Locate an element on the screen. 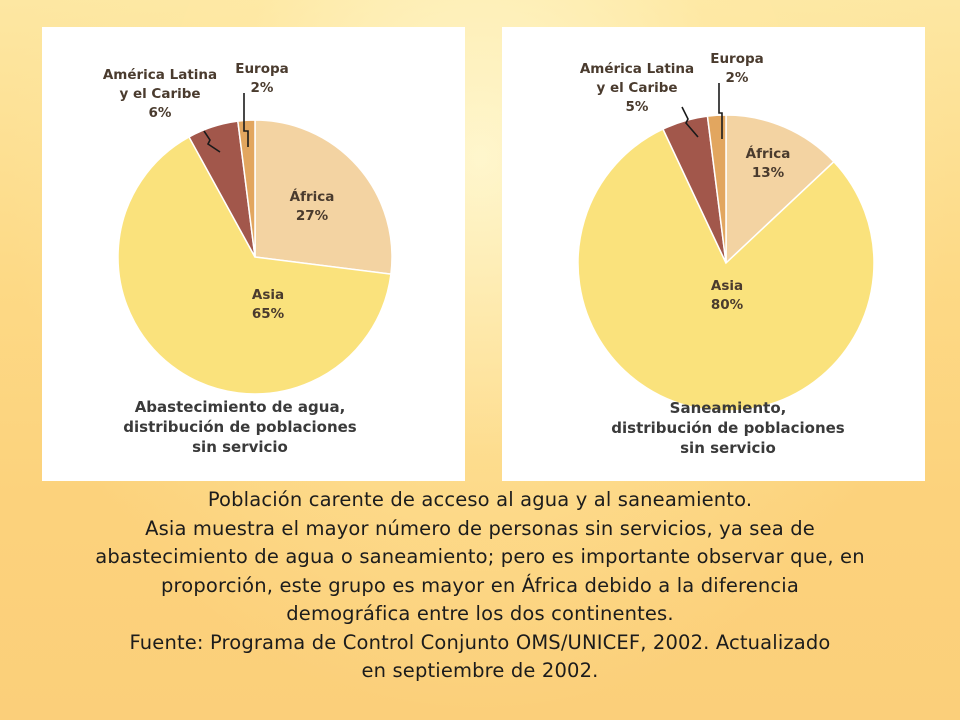  slice-label: Asia 80% is located at coordinates (727, 295).